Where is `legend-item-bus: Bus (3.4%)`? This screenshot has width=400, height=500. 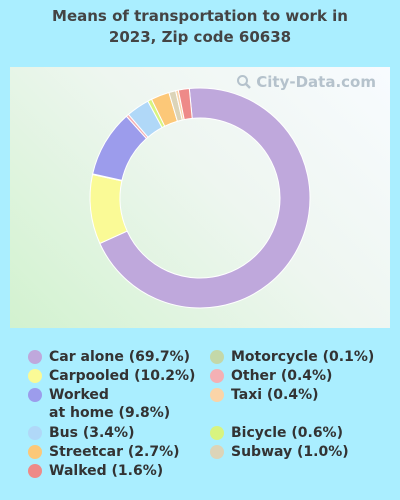 legend-item-bus: Bus (3.4%) is located at coordinates (81, 433).